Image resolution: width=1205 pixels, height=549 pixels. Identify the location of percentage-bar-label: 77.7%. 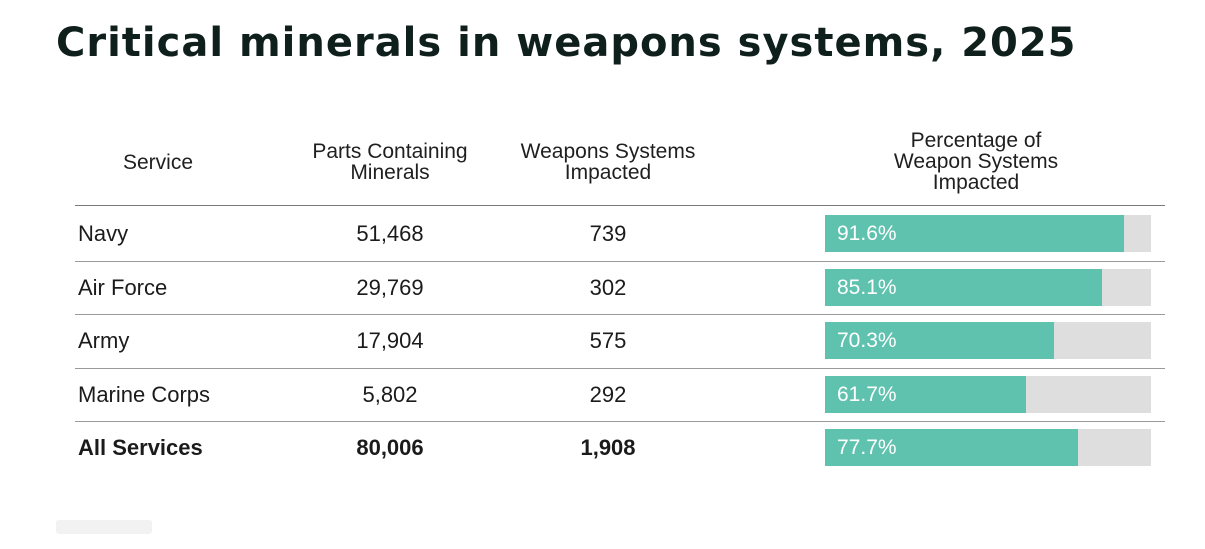
(867, 447).